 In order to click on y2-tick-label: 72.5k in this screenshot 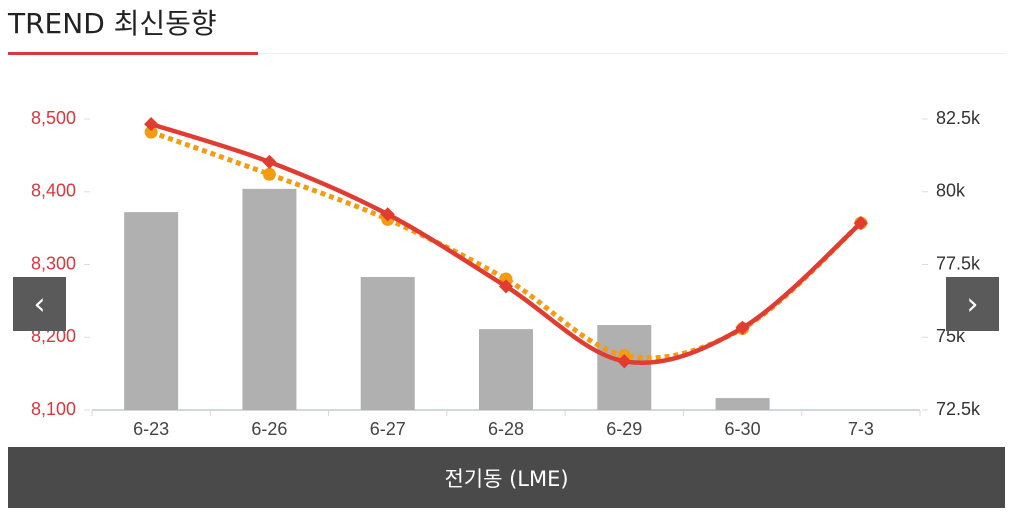, I will do `click(958, 409)`.